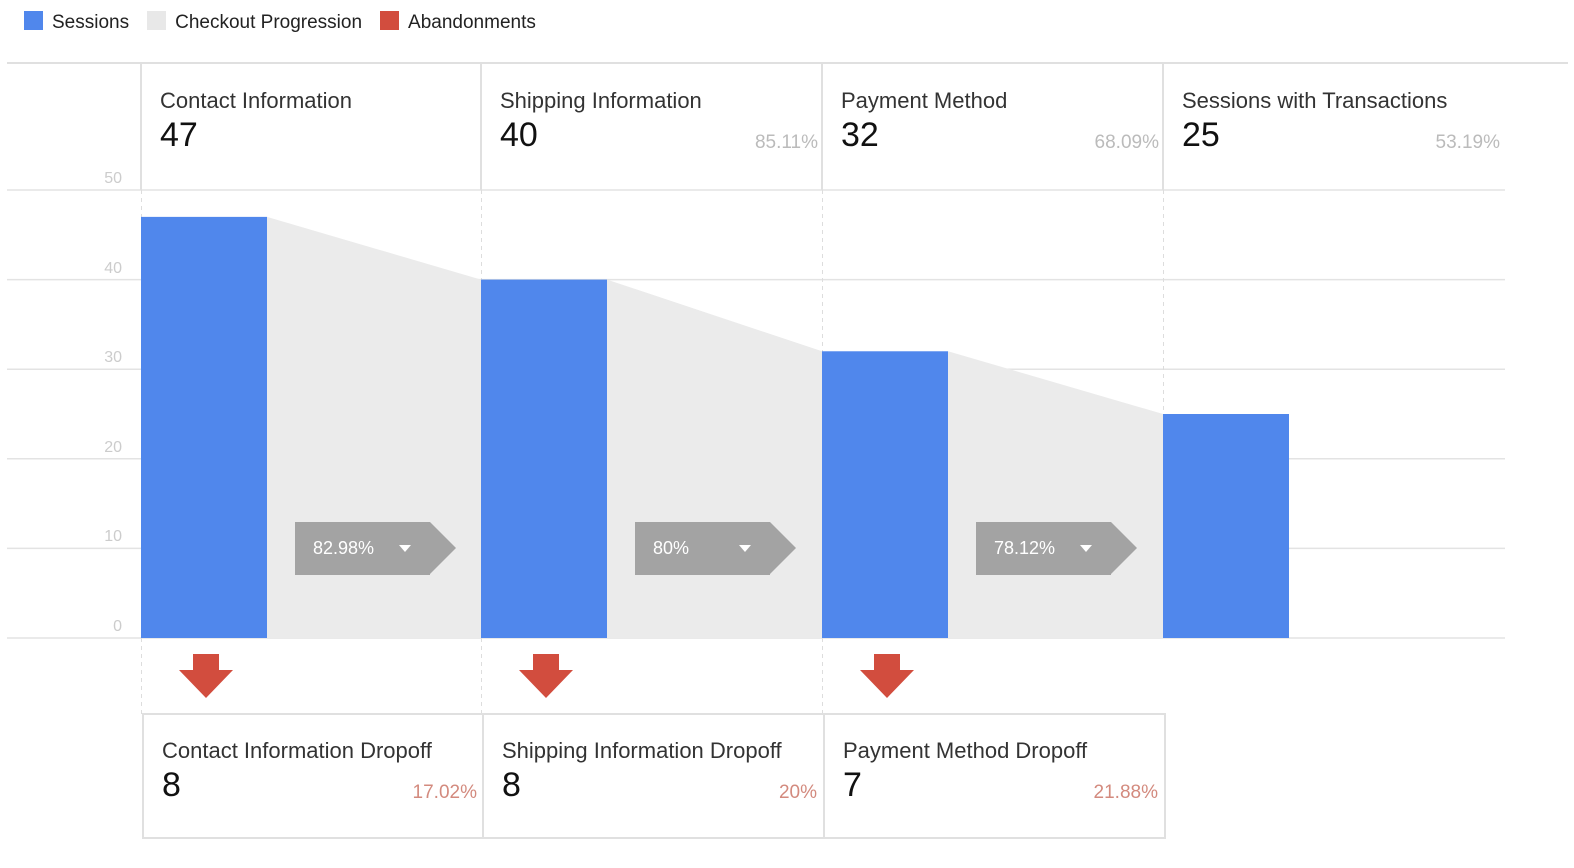 This screenshot has height=868, width=1574. What do you see at coordinates (1126, 142) in the screenshot?
I see `step-percent: 68.09%` at bounding box center [1126, 142].